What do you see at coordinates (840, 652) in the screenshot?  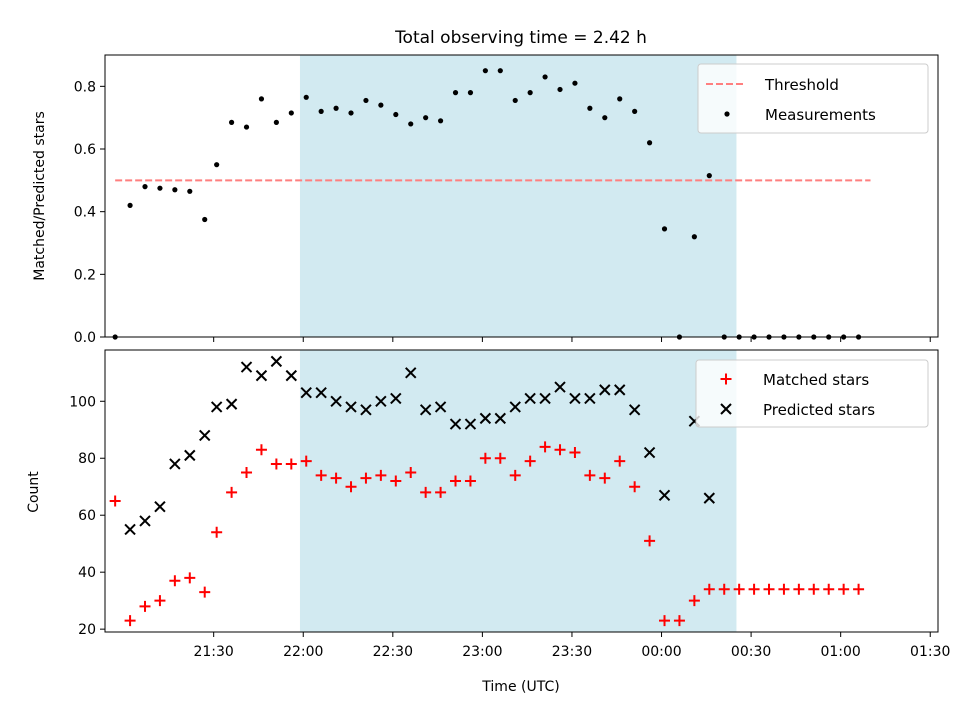 I see `x-tick-label: 01:00` at bounding box center [840, 652].